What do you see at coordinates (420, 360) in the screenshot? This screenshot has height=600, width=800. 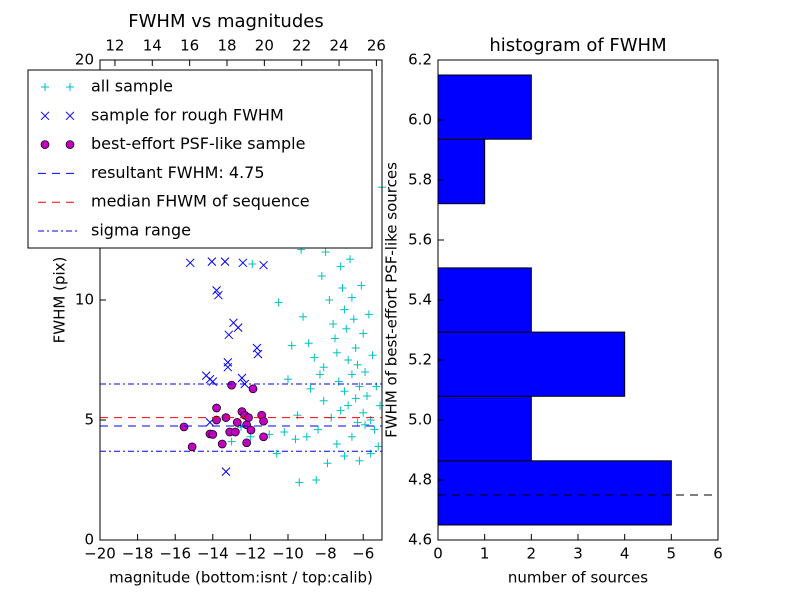 I see `y-tick-label: 5.2` at bounding box center [420, 360].